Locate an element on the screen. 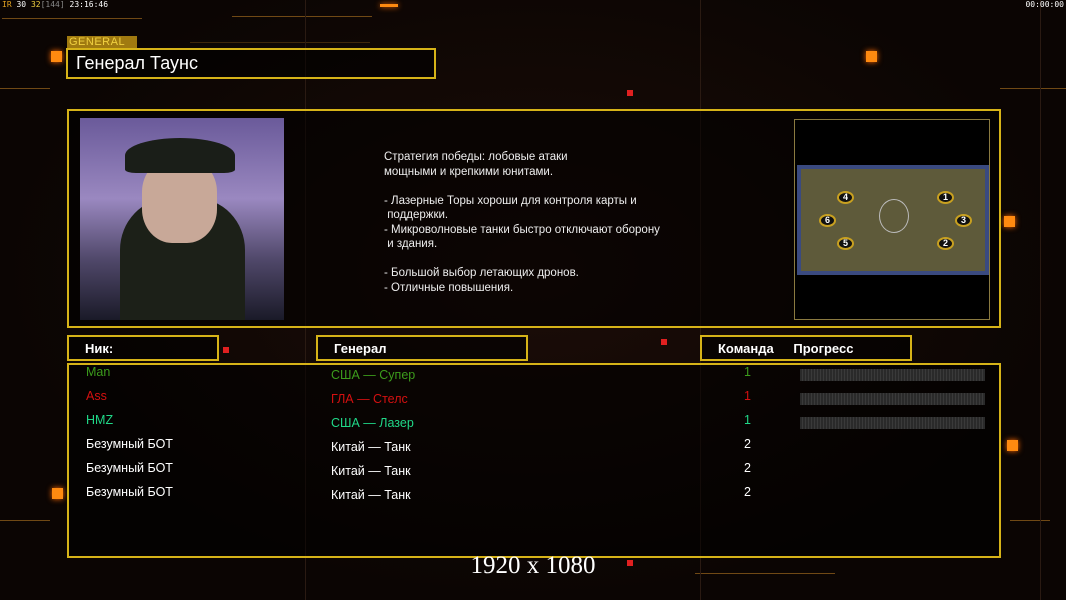 This screenshot has height=600, width=1066. player-nick: Ass is located at coordinates (96, 396).